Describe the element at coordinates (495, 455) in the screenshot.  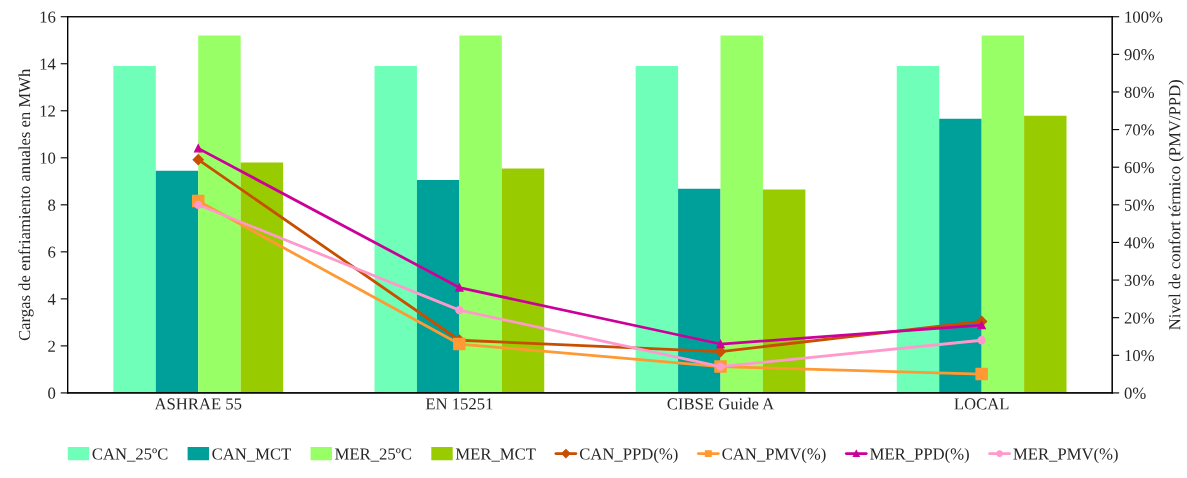
I see `legend-label: MER_MCT` at that location.